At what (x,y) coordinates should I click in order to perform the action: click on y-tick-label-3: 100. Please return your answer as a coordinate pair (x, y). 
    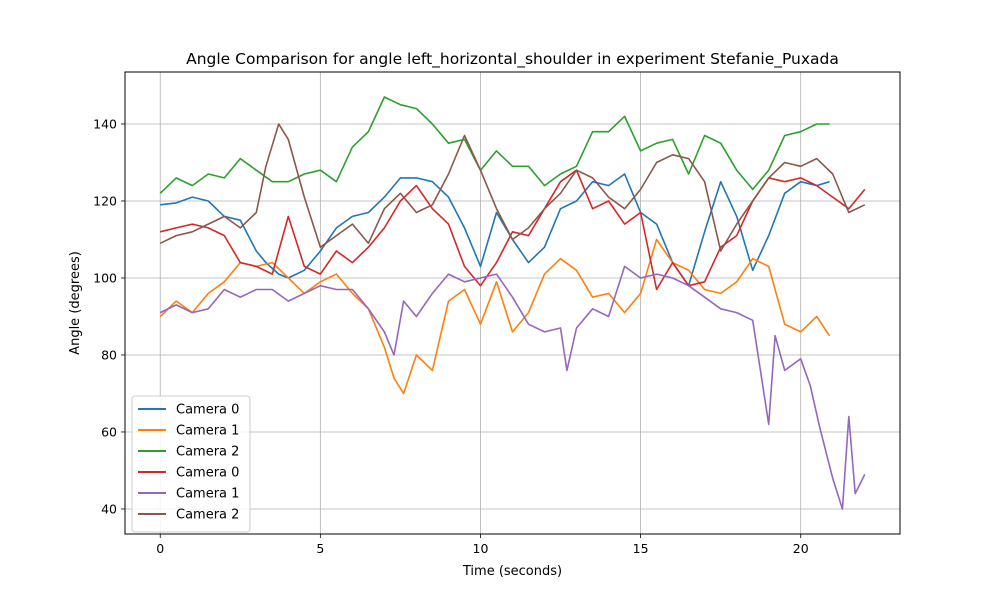
    Looking at the image, I should click on (105, 277).